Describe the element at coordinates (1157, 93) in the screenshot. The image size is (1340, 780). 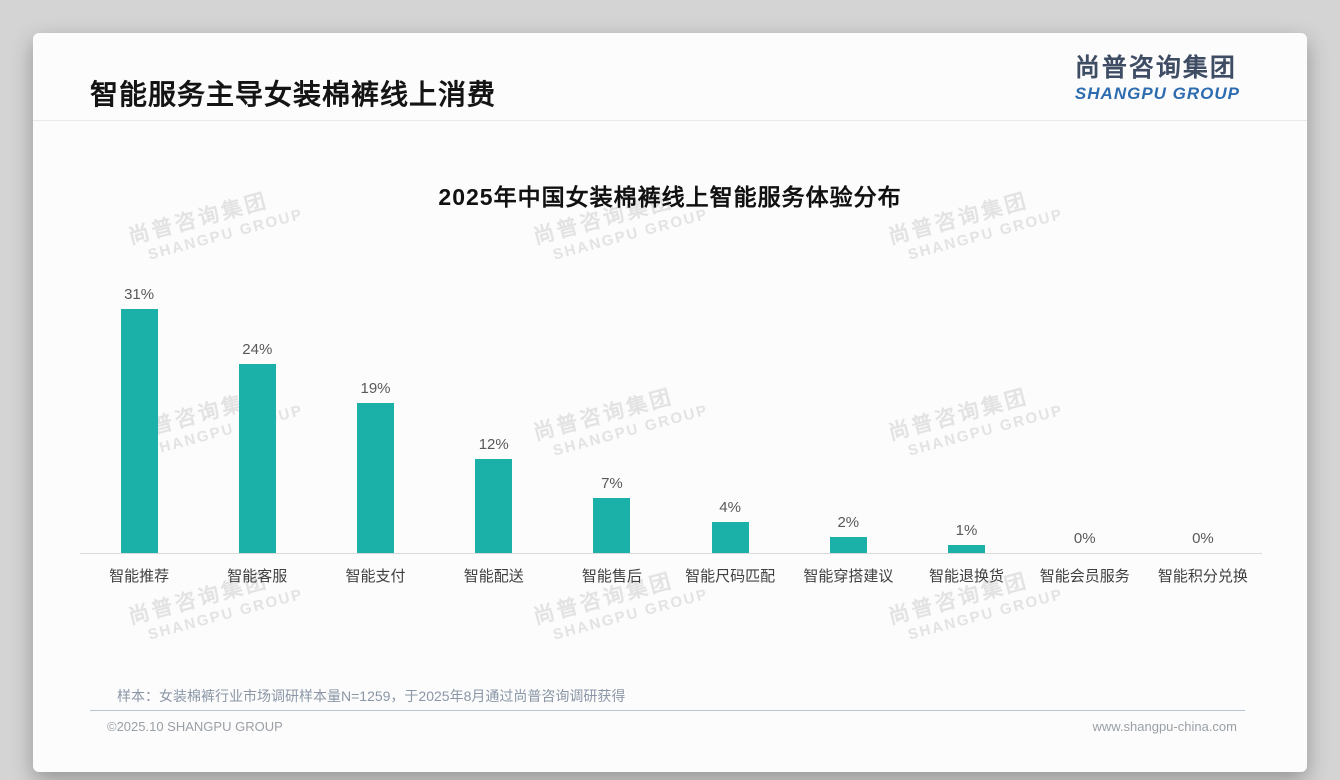
I see `logo-english-text: SHANGPU GROUP` at that location.